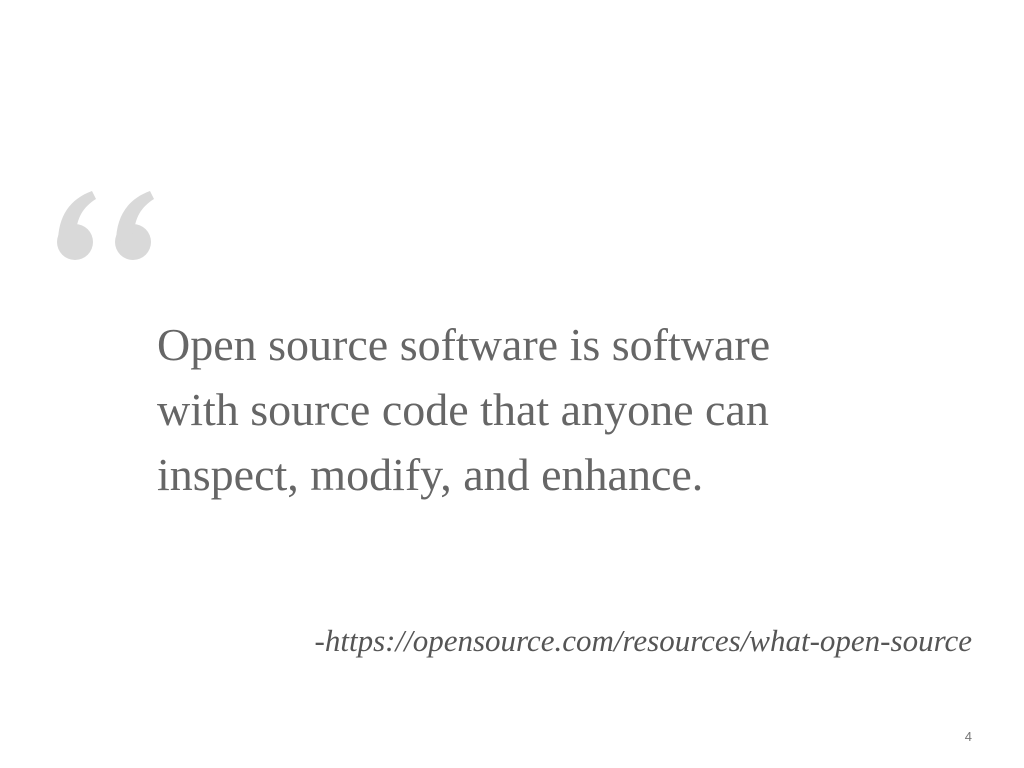 This screenshot has width=1024, height=768. I want to click on open-quote-icon, so click(105, 225).